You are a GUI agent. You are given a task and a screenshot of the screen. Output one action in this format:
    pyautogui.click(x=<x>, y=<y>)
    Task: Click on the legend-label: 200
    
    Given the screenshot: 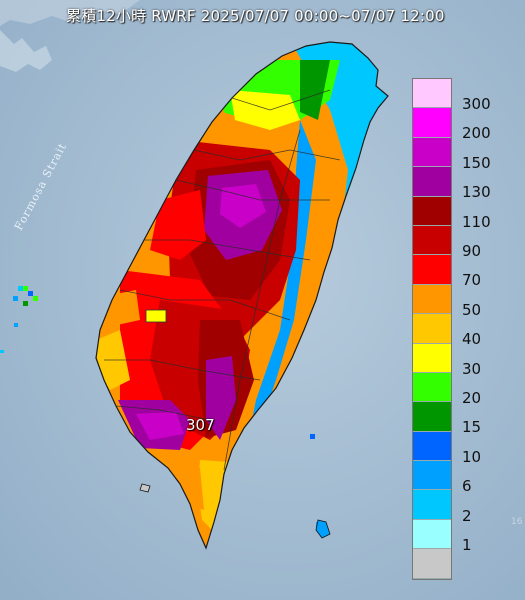 What is the action you would take?
    pyautogui.click(x=476, y=133)
    